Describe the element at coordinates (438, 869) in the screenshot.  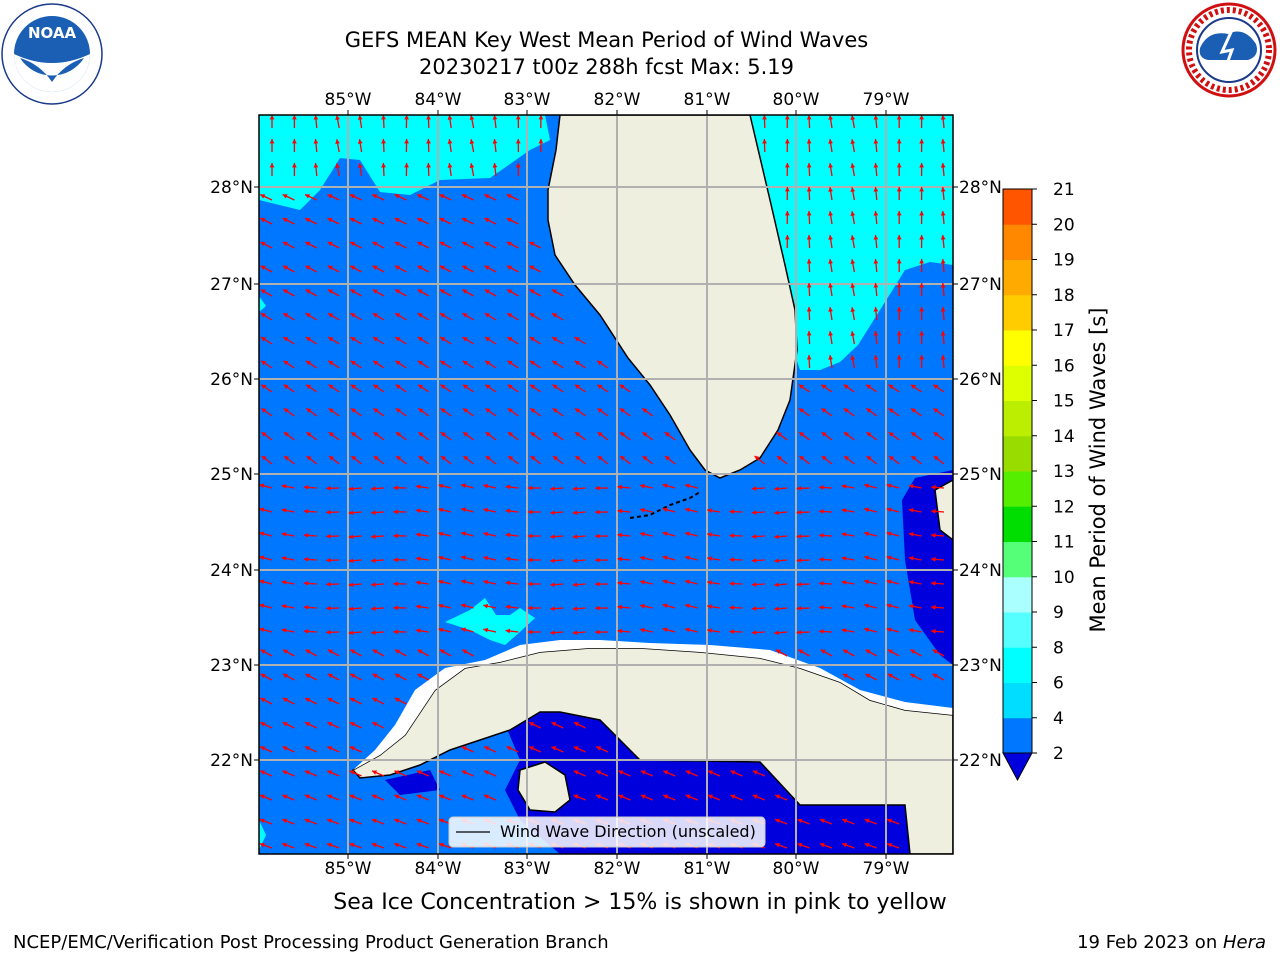
I see `lon-tick-bottom: 84°W` at that location.